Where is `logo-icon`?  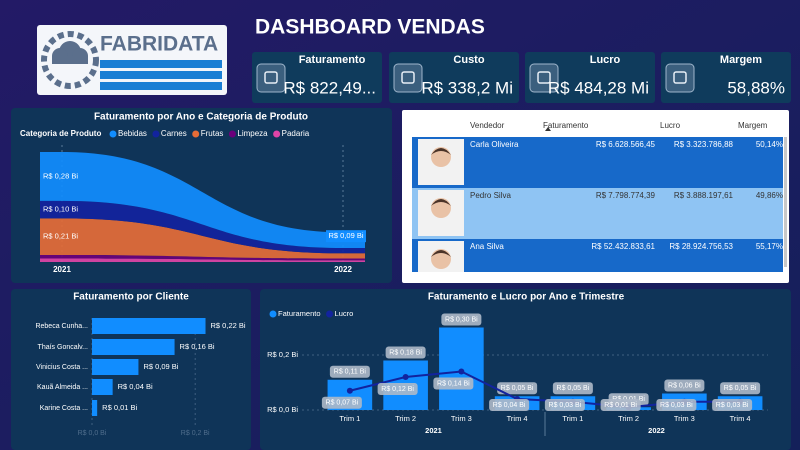
logo-icon is located at coordinates (70, 60).